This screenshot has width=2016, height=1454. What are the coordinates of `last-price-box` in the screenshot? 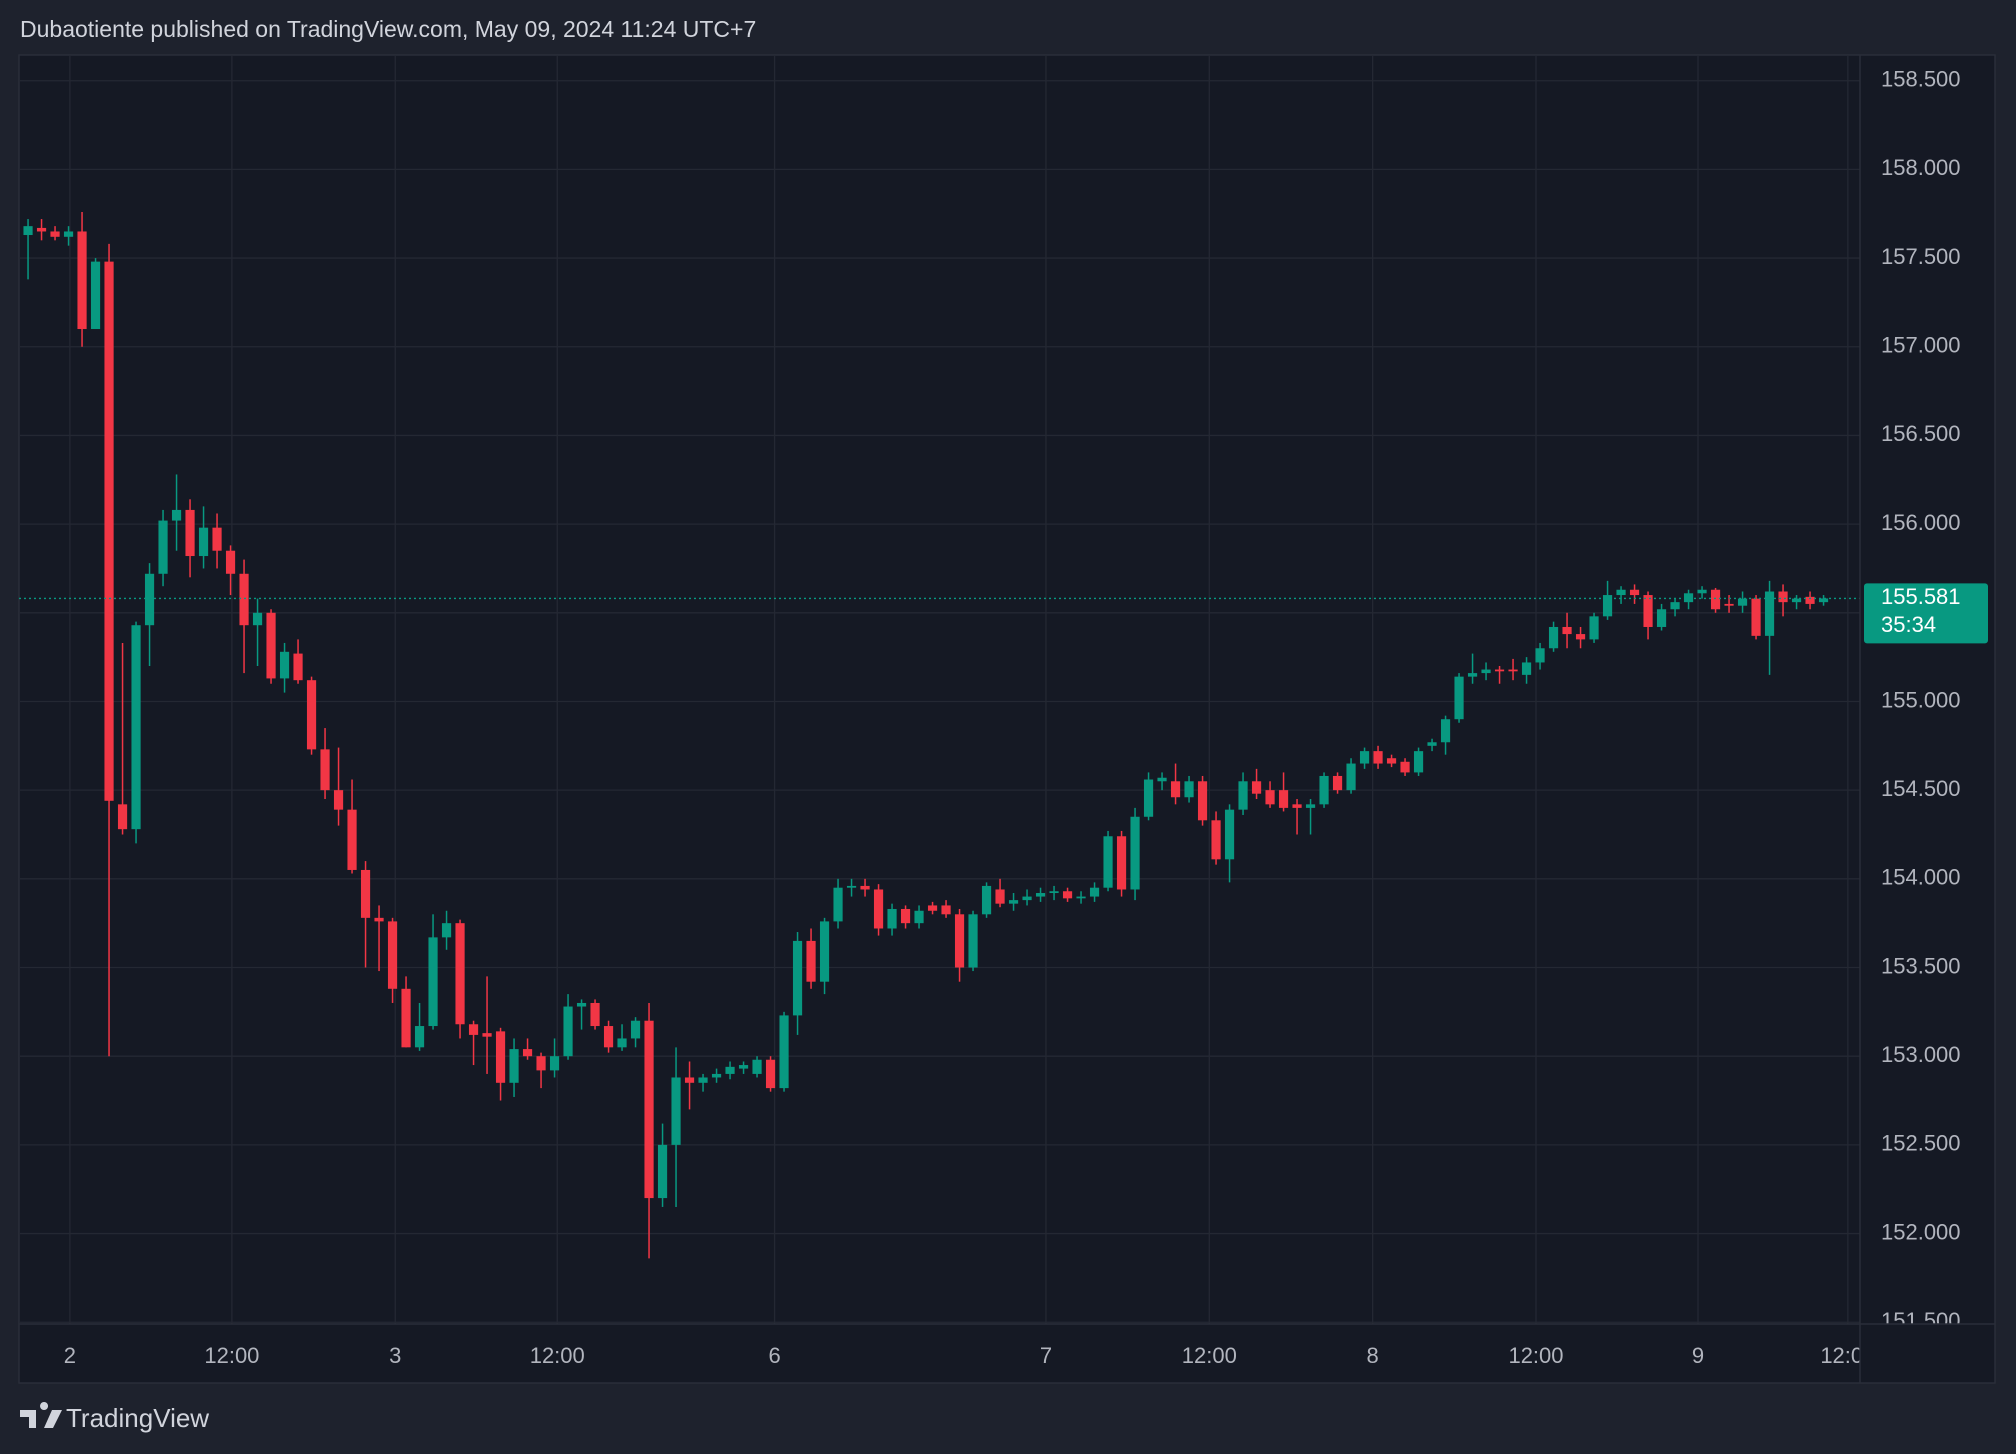 It's located at (1926, 613).